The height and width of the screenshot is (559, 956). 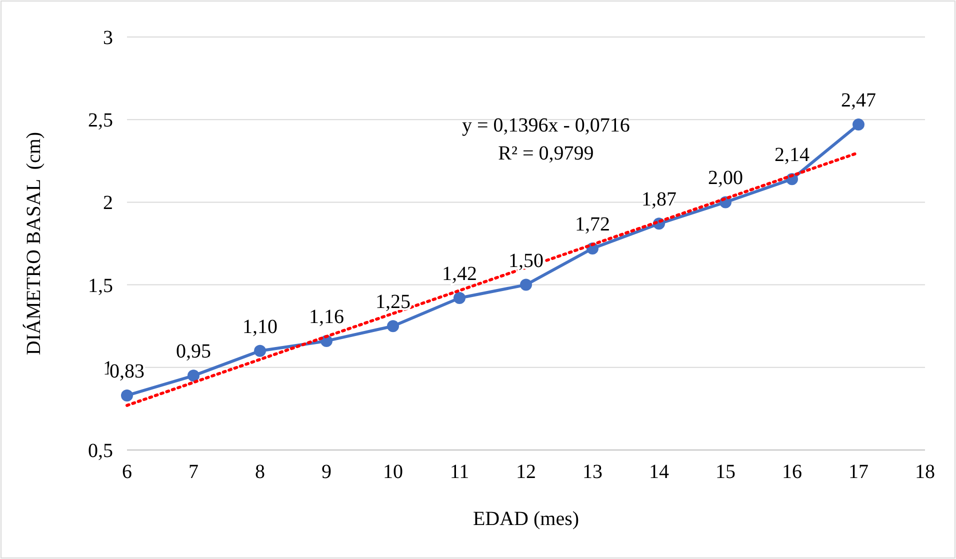 What do you see at coordinates (546, 125) in the screenshot?
I see `annotation: y = 0,1396x - 0,0716` at bounding box center [546, 125].